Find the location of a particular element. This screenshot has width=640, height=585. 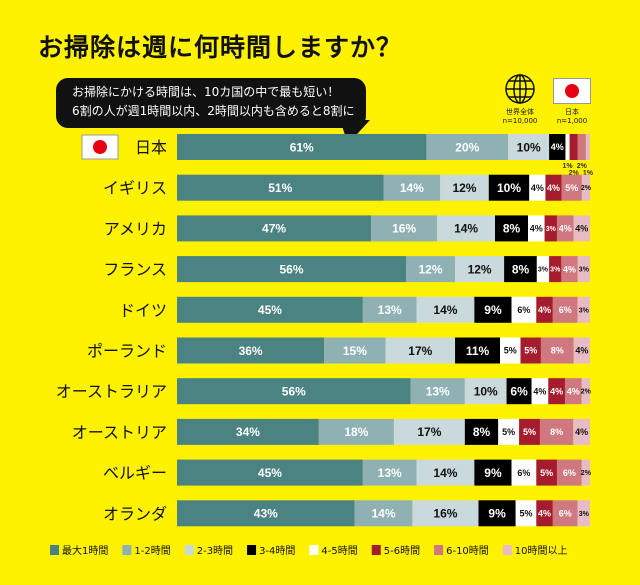

data-label: 45% is located at coordinates (270, 310).